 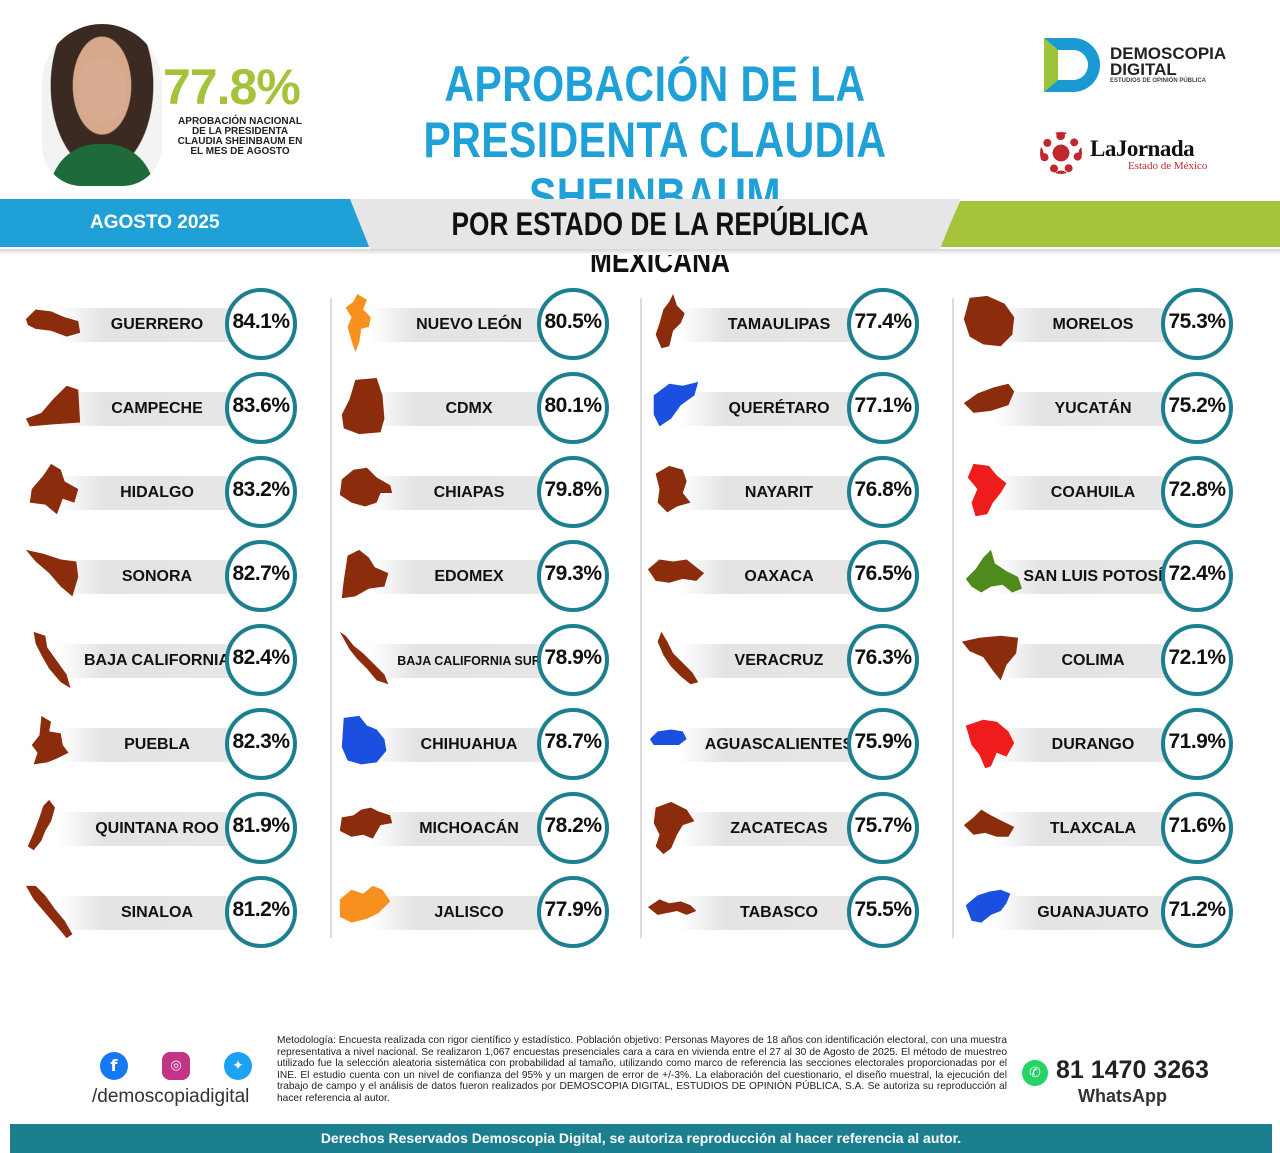 What do you see at coordinates (1093, 912) in the screenshot?
I see `state-name: GUANAJUATO` at bounding box center [1093, 912].